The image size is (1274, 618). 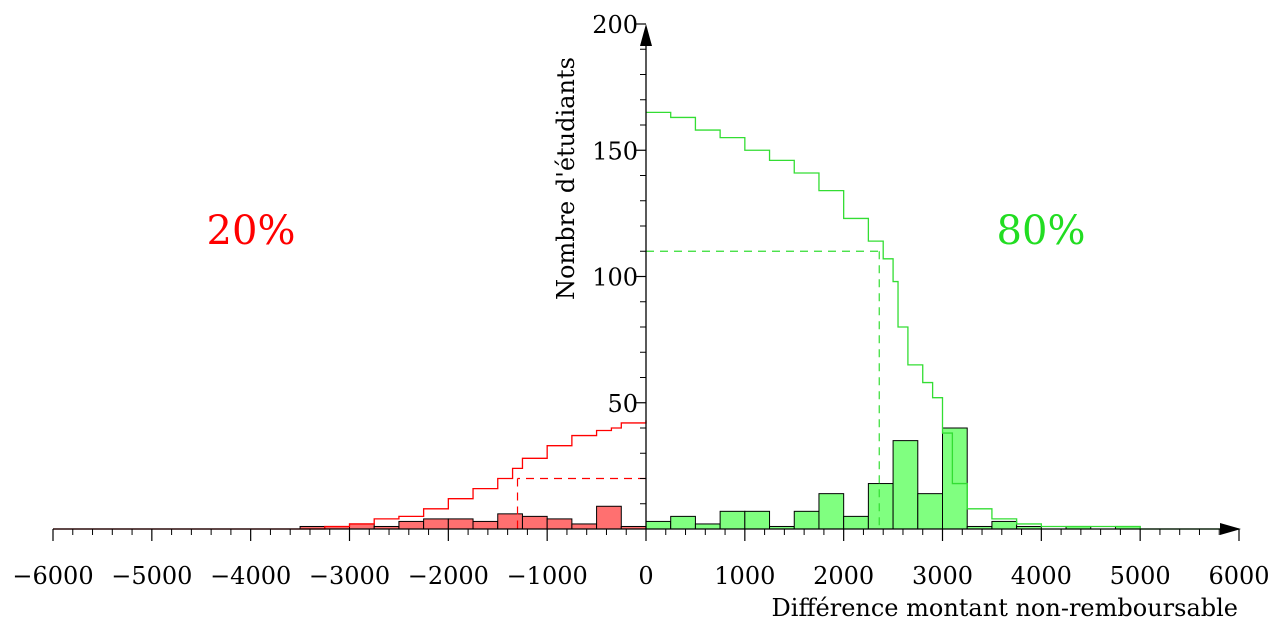 I want to click on x-tick-label: 0, so click(x=645, y=576).